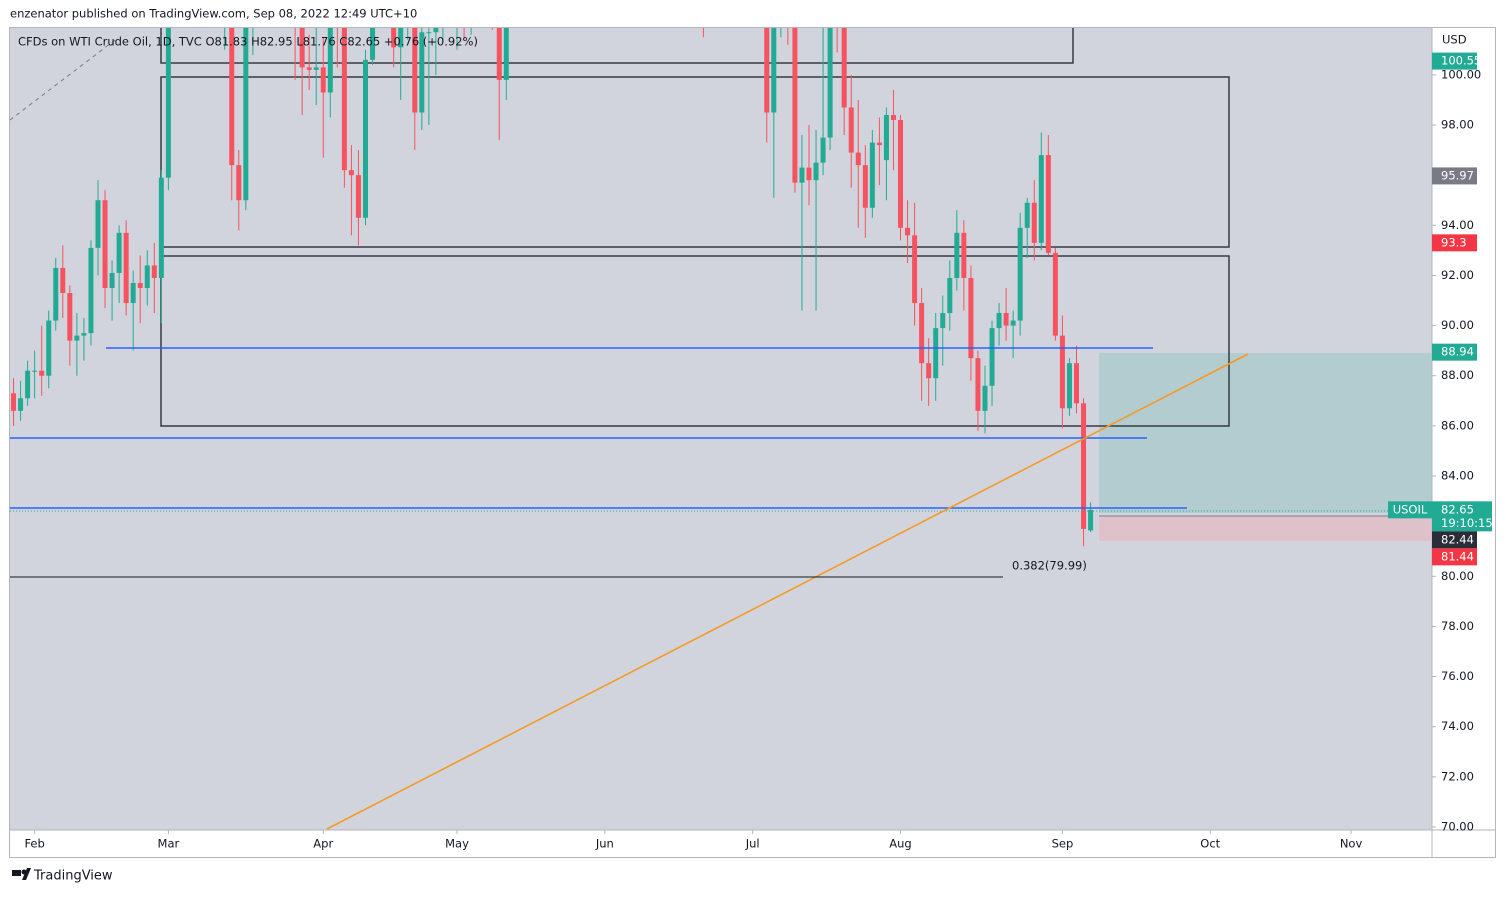 Image resolution: width=1506 pixels, height=897 pixels. Describe the element at coordinates (752, 844) in the screenshot. I see `x-tick-label: Jul` at that location.